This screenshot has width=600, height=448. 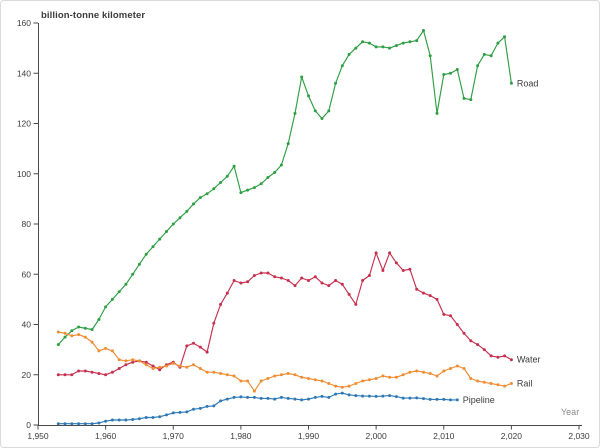 I want to click on x-tick-label: 2,020, so click(x=512, y=436).